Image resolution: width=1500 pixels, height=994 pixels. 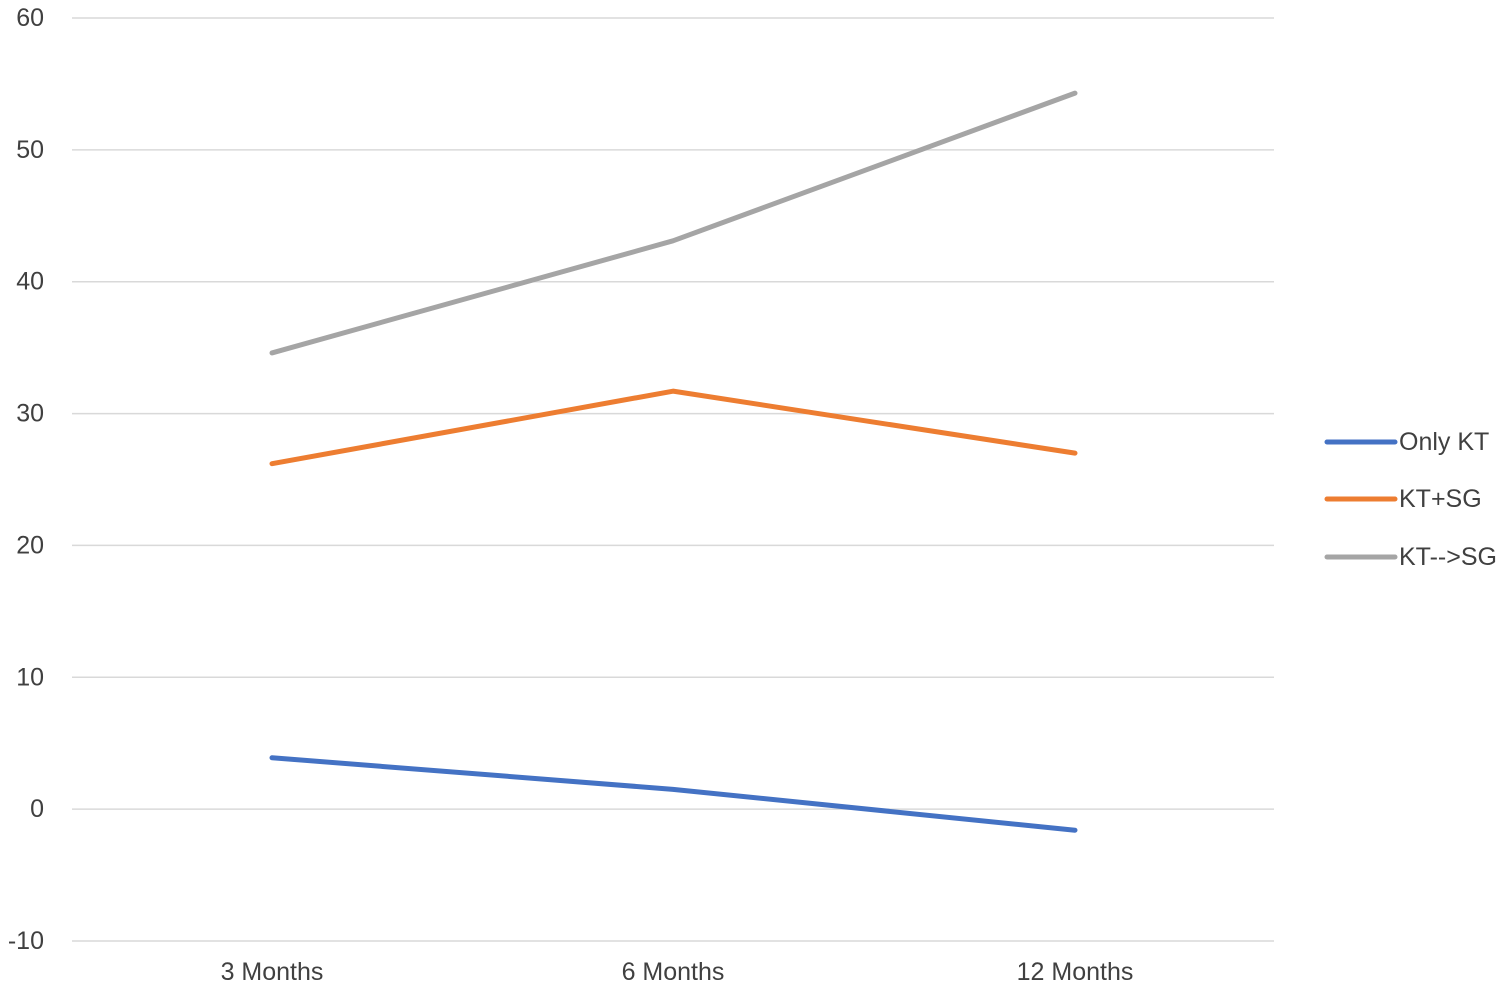 I want to click on y-axis: -10 0 10 20 30 40 50 60, so click(x=26, y=479).